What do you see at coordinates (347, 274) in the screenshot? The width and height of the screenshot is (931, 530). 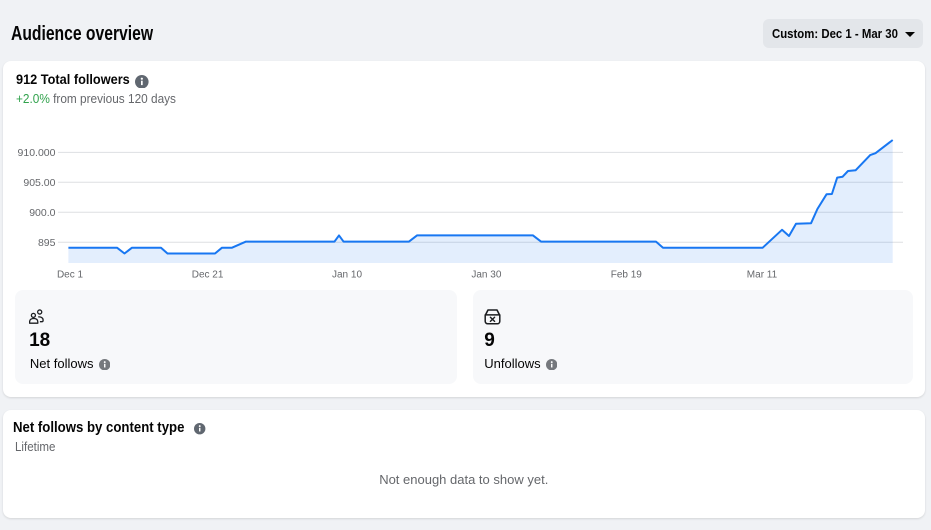 I see `svg-text: Jan 10` at bounding box center [347, 274].